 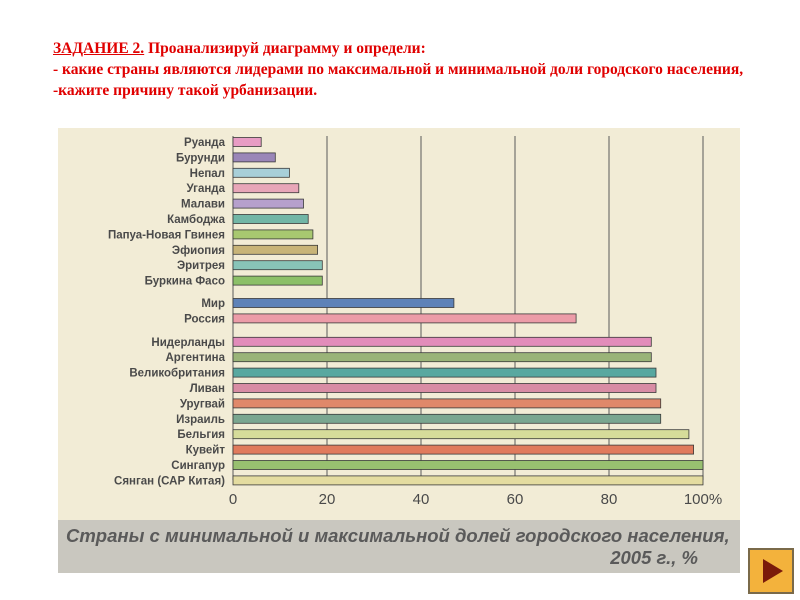 What do you see at coordinates (609, 499) in the screenshot?
I see `x-tick-label: 80` at bounding box center [609, 499].